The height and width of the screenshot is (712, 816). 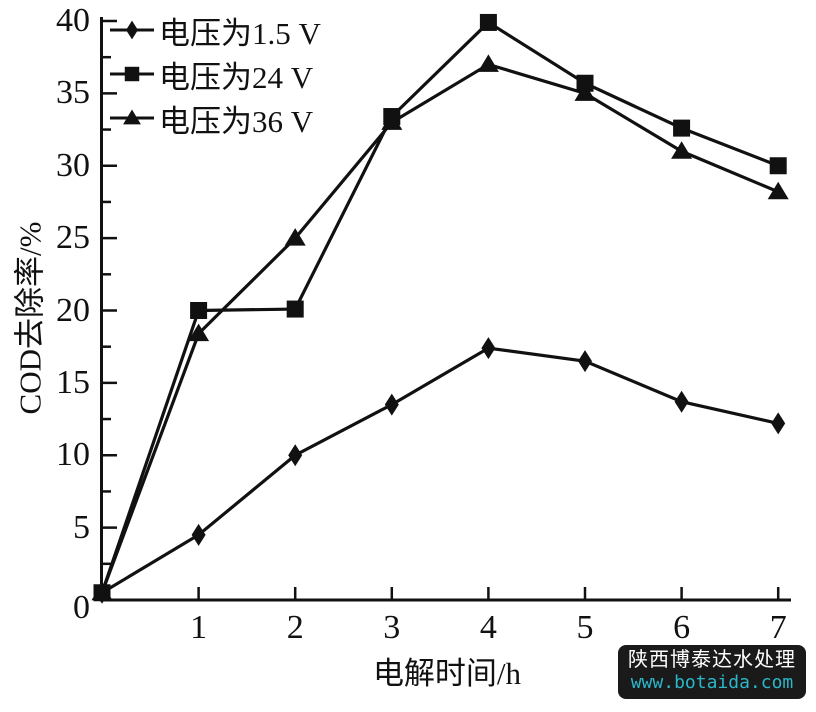 What do you see at coordinates (73, 310) in the screenshot?
I see `y-tick-label: 20` at bounding box center [73, 310].